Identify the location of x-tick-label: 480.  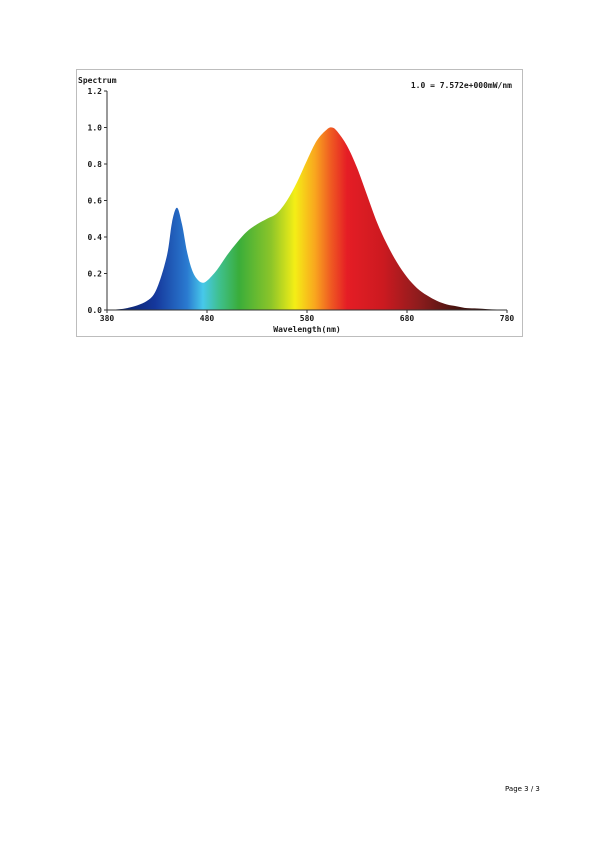
(207, 318).